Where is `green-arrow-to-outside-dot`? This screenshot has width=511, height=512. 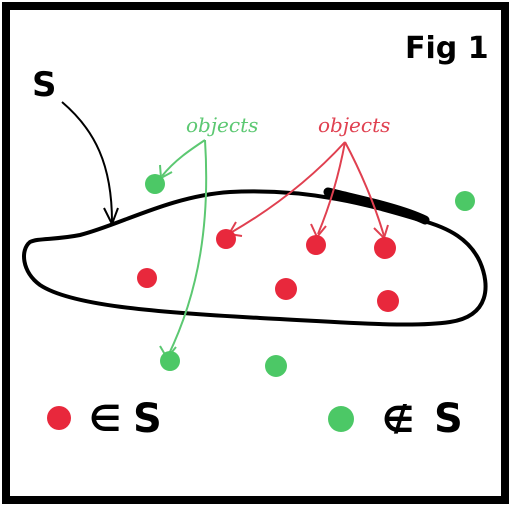 green-arrow-to-outside-dot is located at coordinates (183, 158).